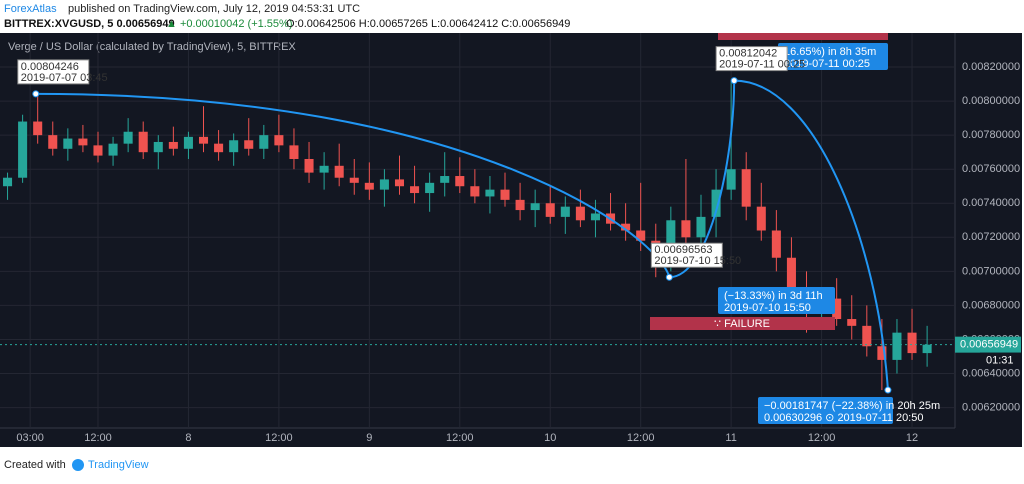 This screenshot has width=1024, height=484. What do you see at coordinates (827, 64) in the screenshot?
I see `measure-sub: 2019-07-11 00:25` at bounding box center [827, 64].